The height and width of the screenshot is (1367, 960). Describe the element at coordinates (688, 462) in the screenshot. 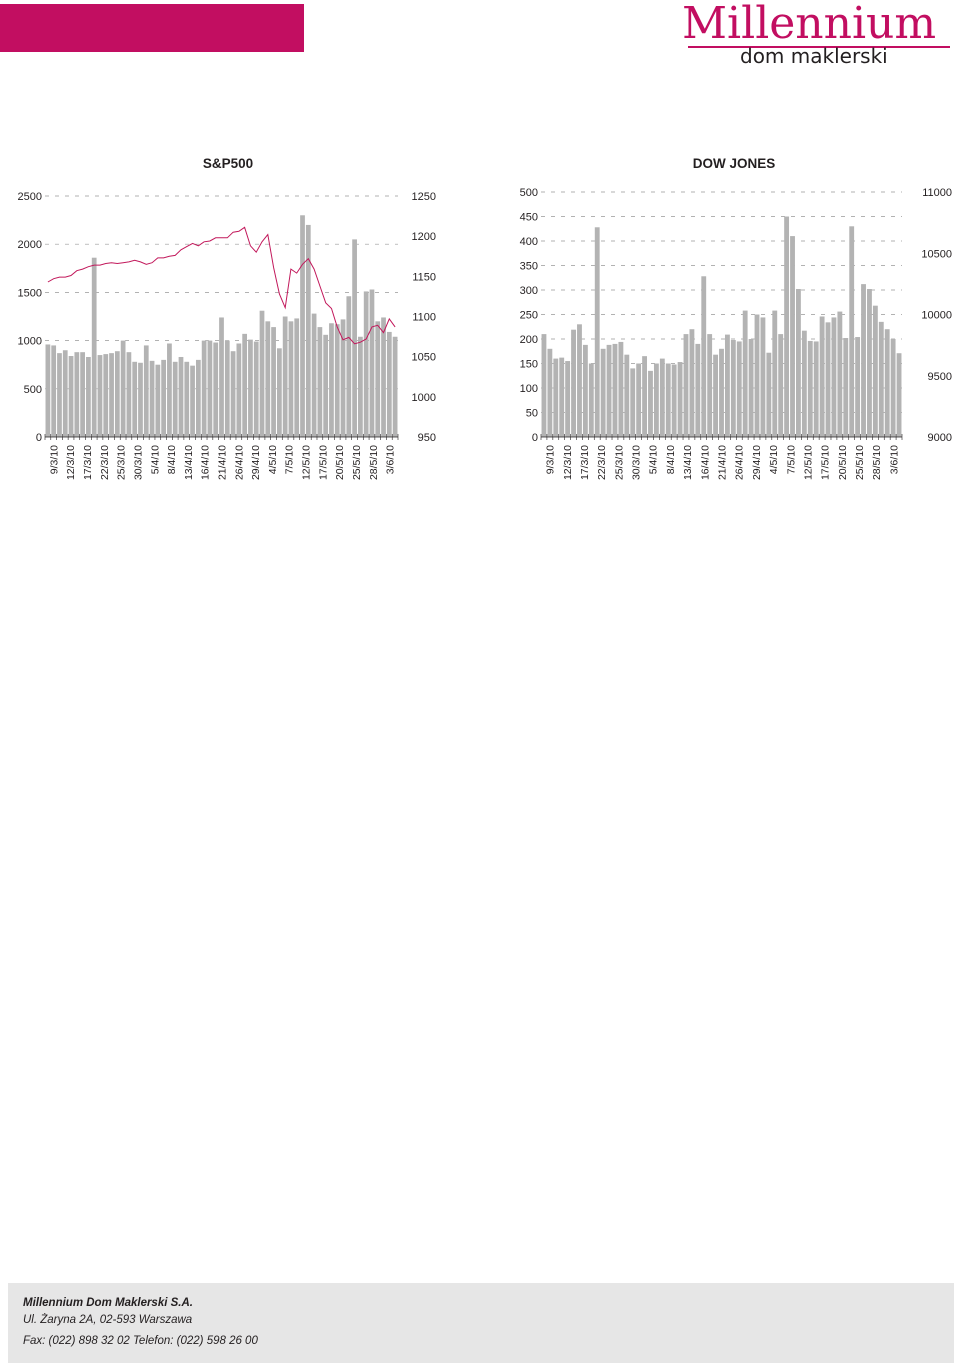

I see `x-tick-label: 13/4/10` at that location.